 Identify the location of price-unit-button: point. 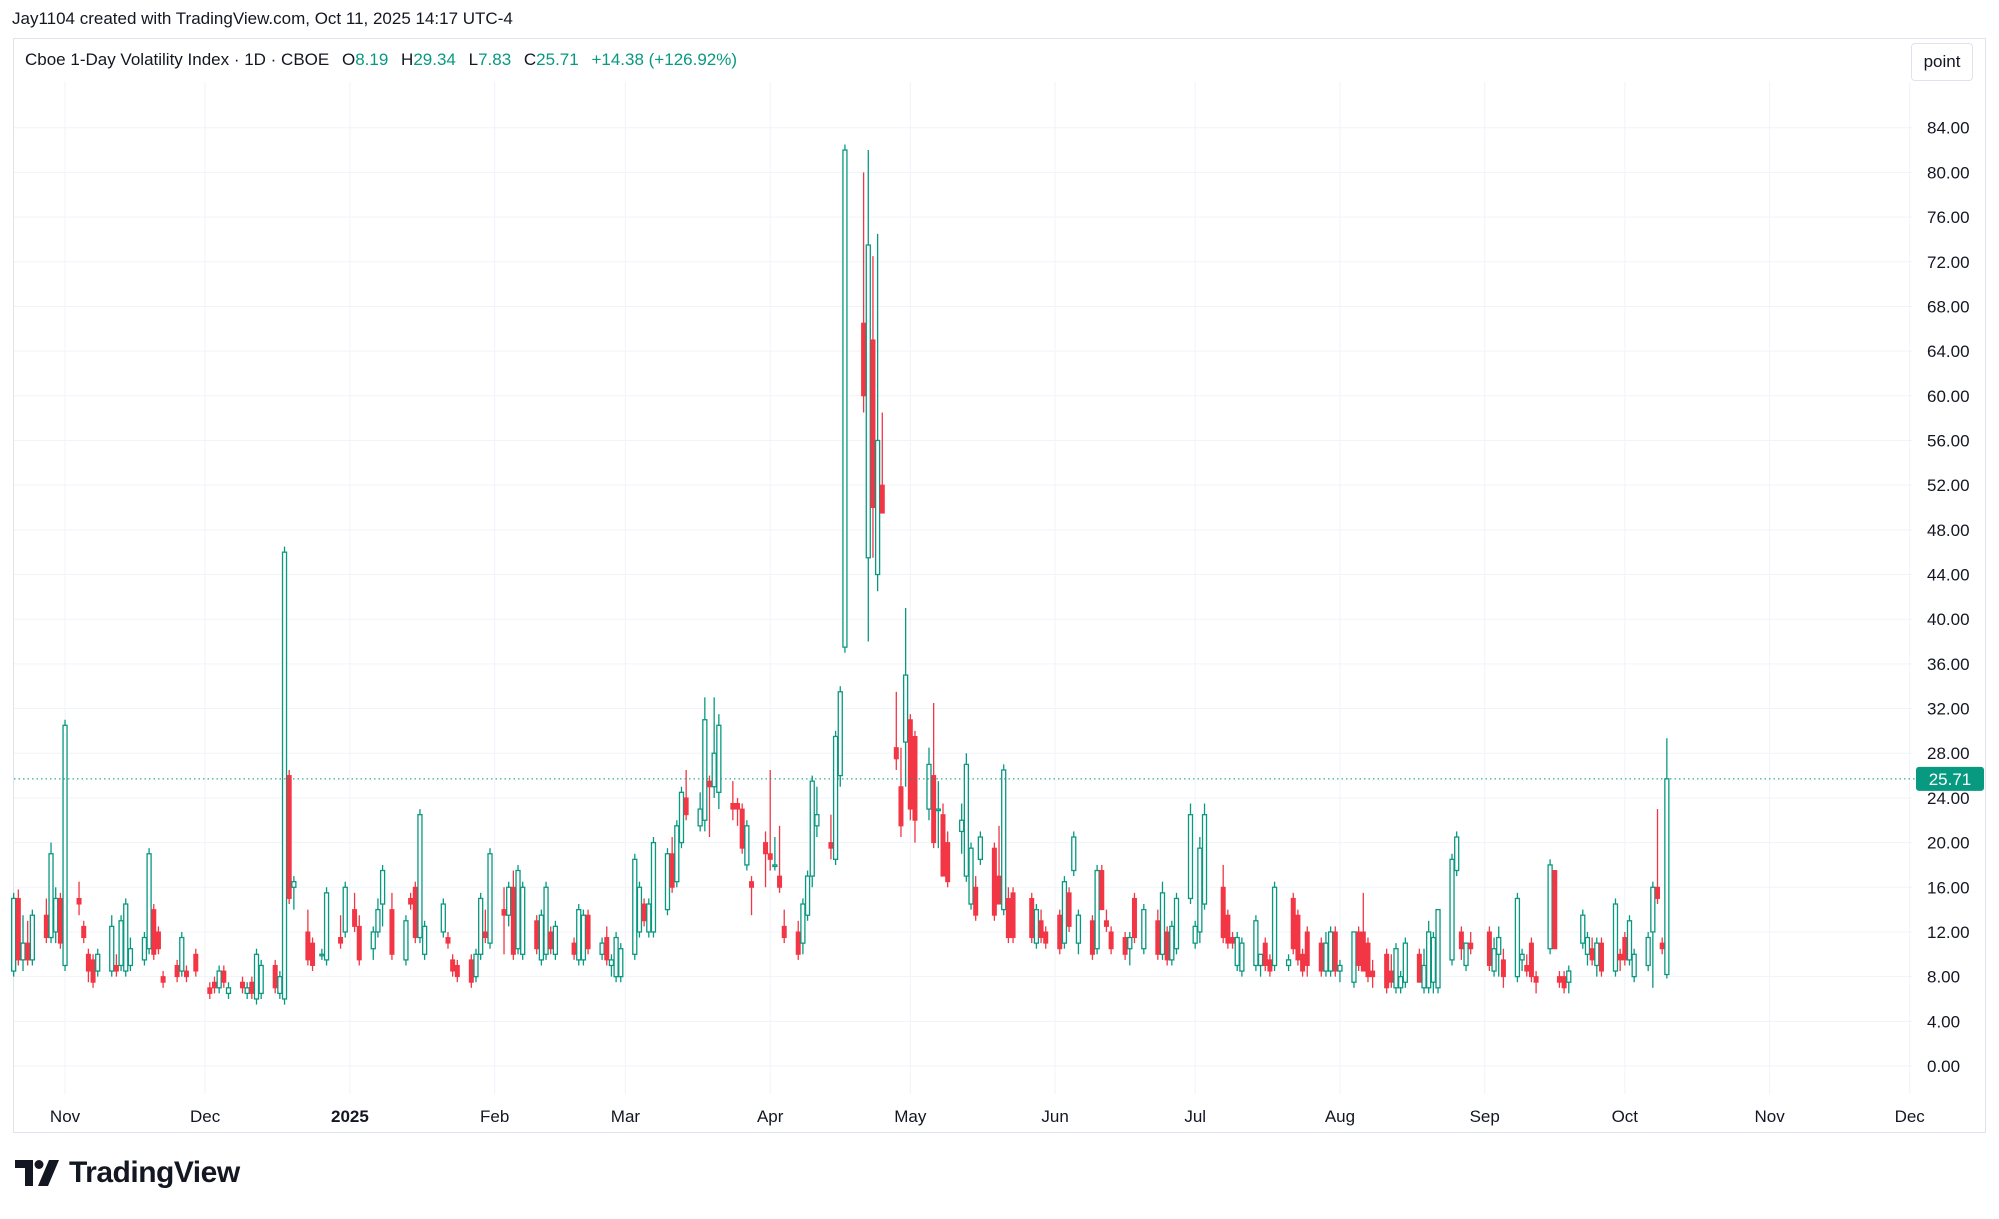
(1942, 62).